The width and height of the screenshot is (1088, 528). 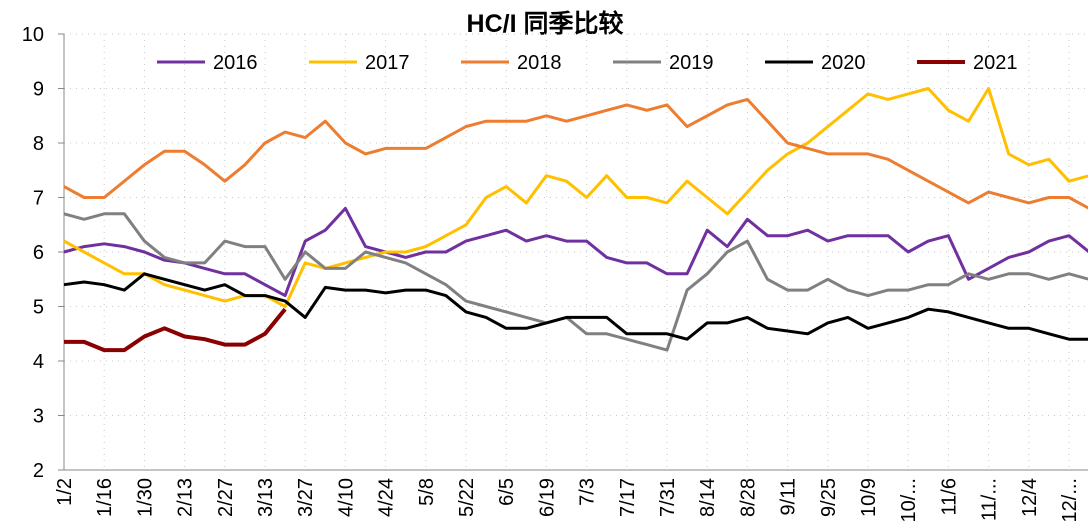 I want to click on y-tick-label: 10, so click(x=33, y=35).